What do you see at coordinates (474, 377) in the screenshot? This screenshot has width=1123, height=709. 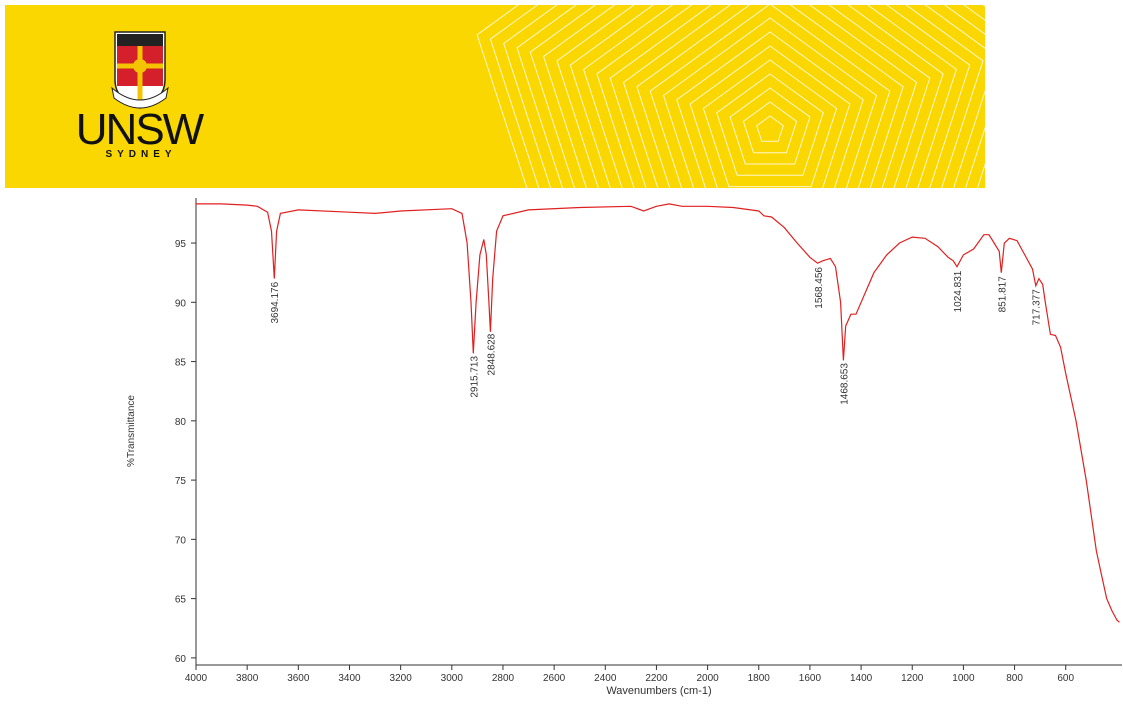 I see `peak-label: 2915.713` at bounding box center [474, 377].